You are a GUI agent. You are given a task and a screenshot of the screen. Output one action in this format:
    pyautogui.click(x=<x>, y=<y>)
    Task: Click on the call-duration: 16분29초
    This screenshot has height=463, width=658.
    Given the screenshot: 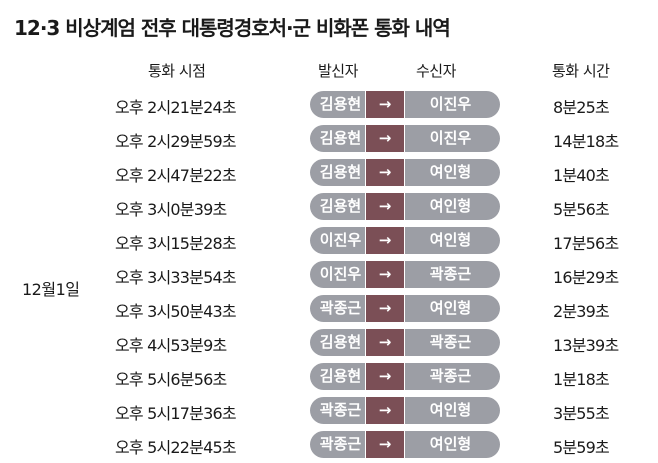 What is the action you would take?
    pyautogui.click(x=586, y=277)
    